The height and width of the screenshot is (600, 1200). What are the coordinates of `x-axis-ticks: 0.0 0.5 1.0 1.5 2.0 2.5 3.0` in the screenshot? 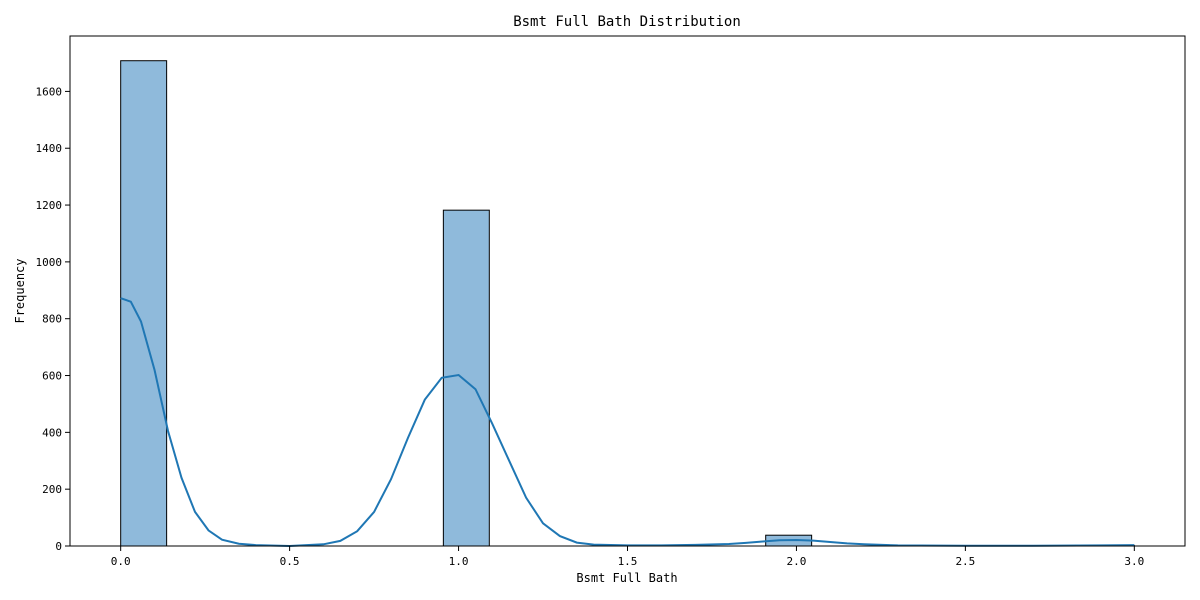 It's located at (627, 557).